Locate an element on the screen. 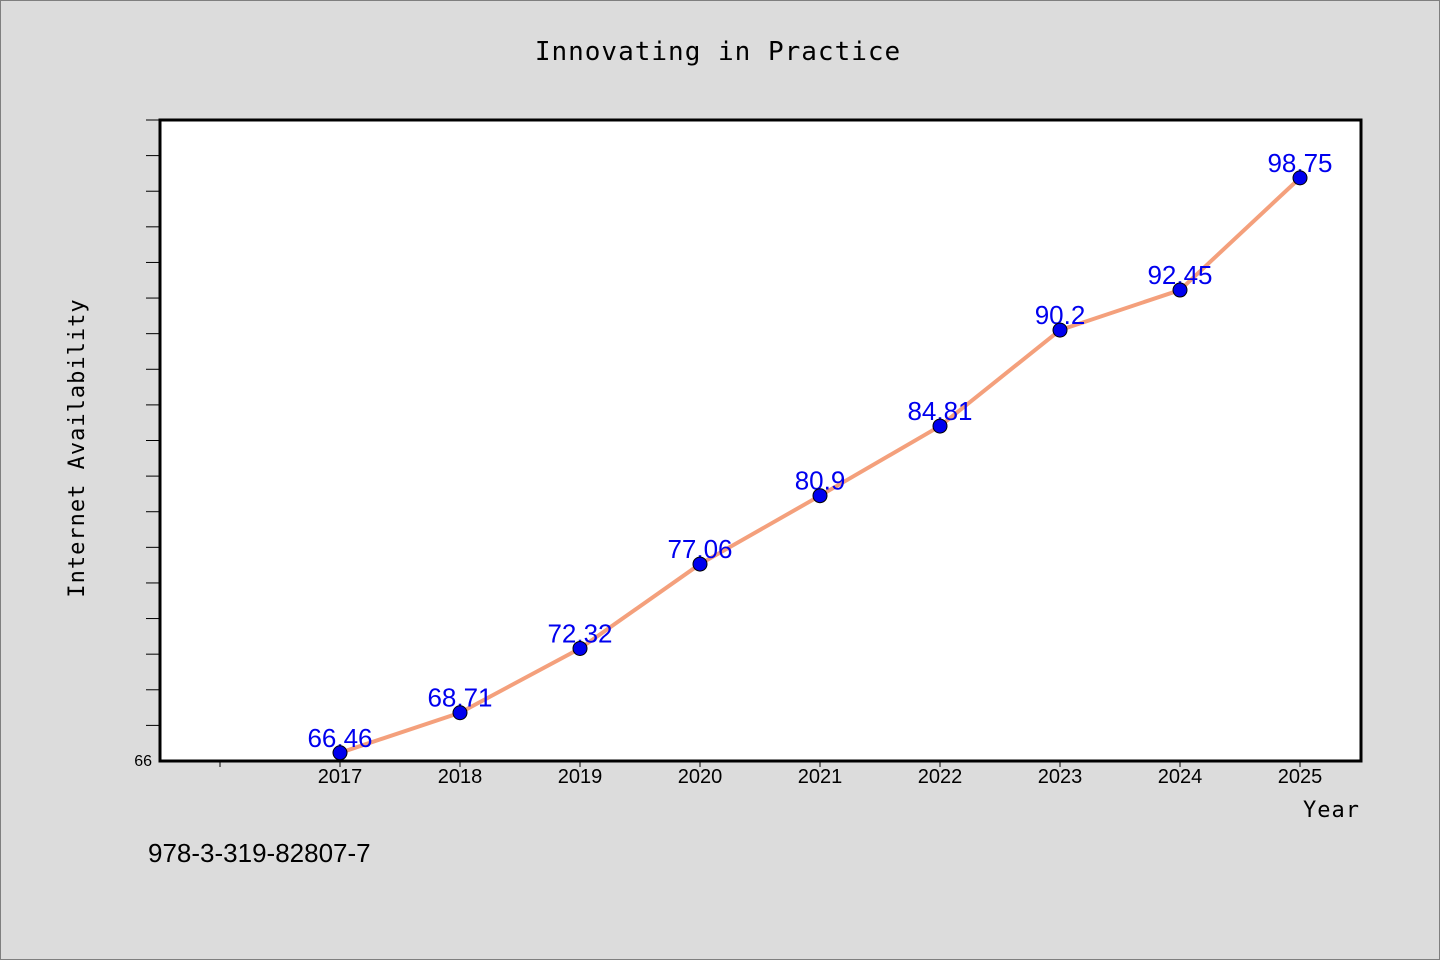 Image resolution: width=1440 pixels, height=960 pixels. y-axis-label: Internet Availability is located at coordinates (77, 447).